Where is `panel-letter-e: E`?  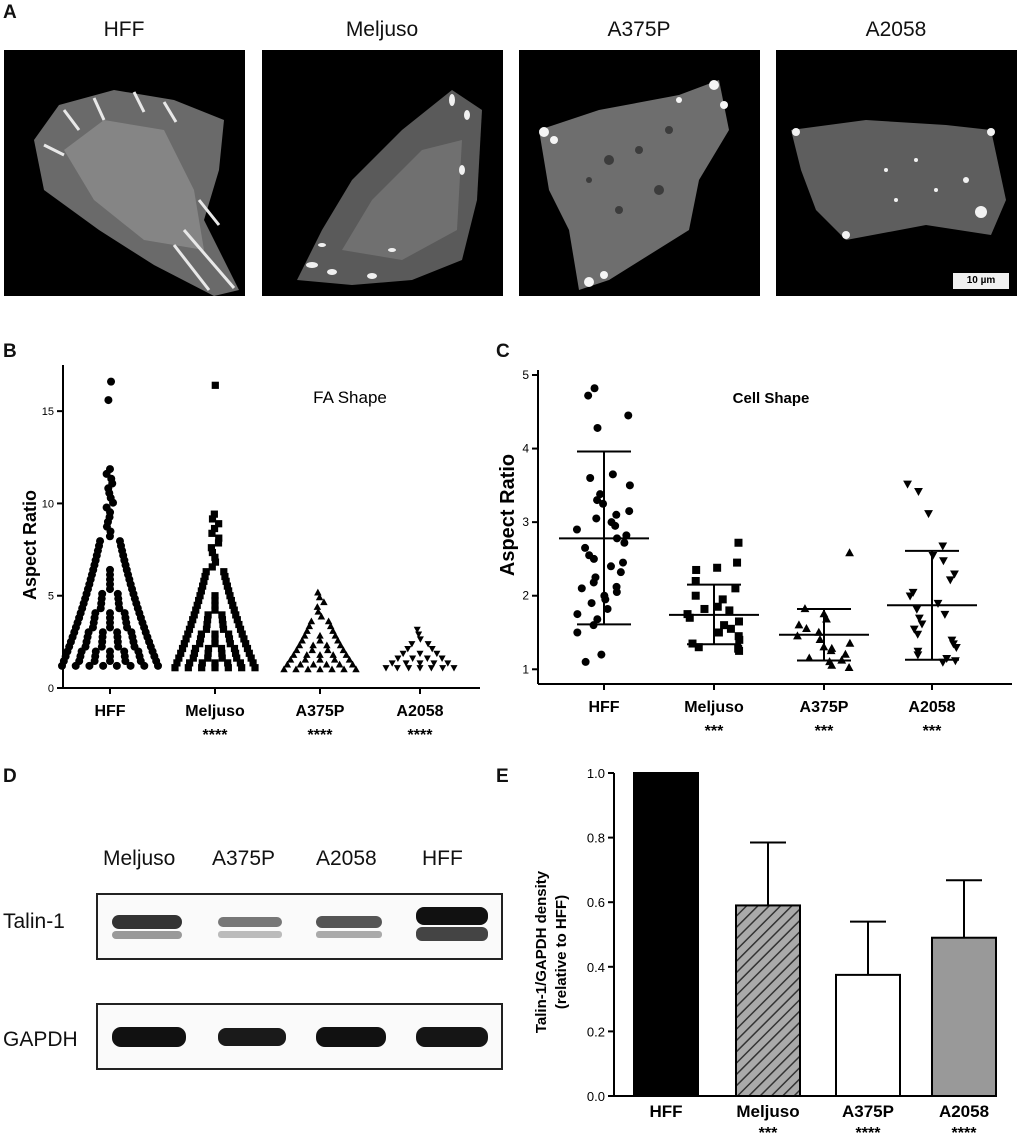
panel-letter-e: E is located at coordinates (502, 776).